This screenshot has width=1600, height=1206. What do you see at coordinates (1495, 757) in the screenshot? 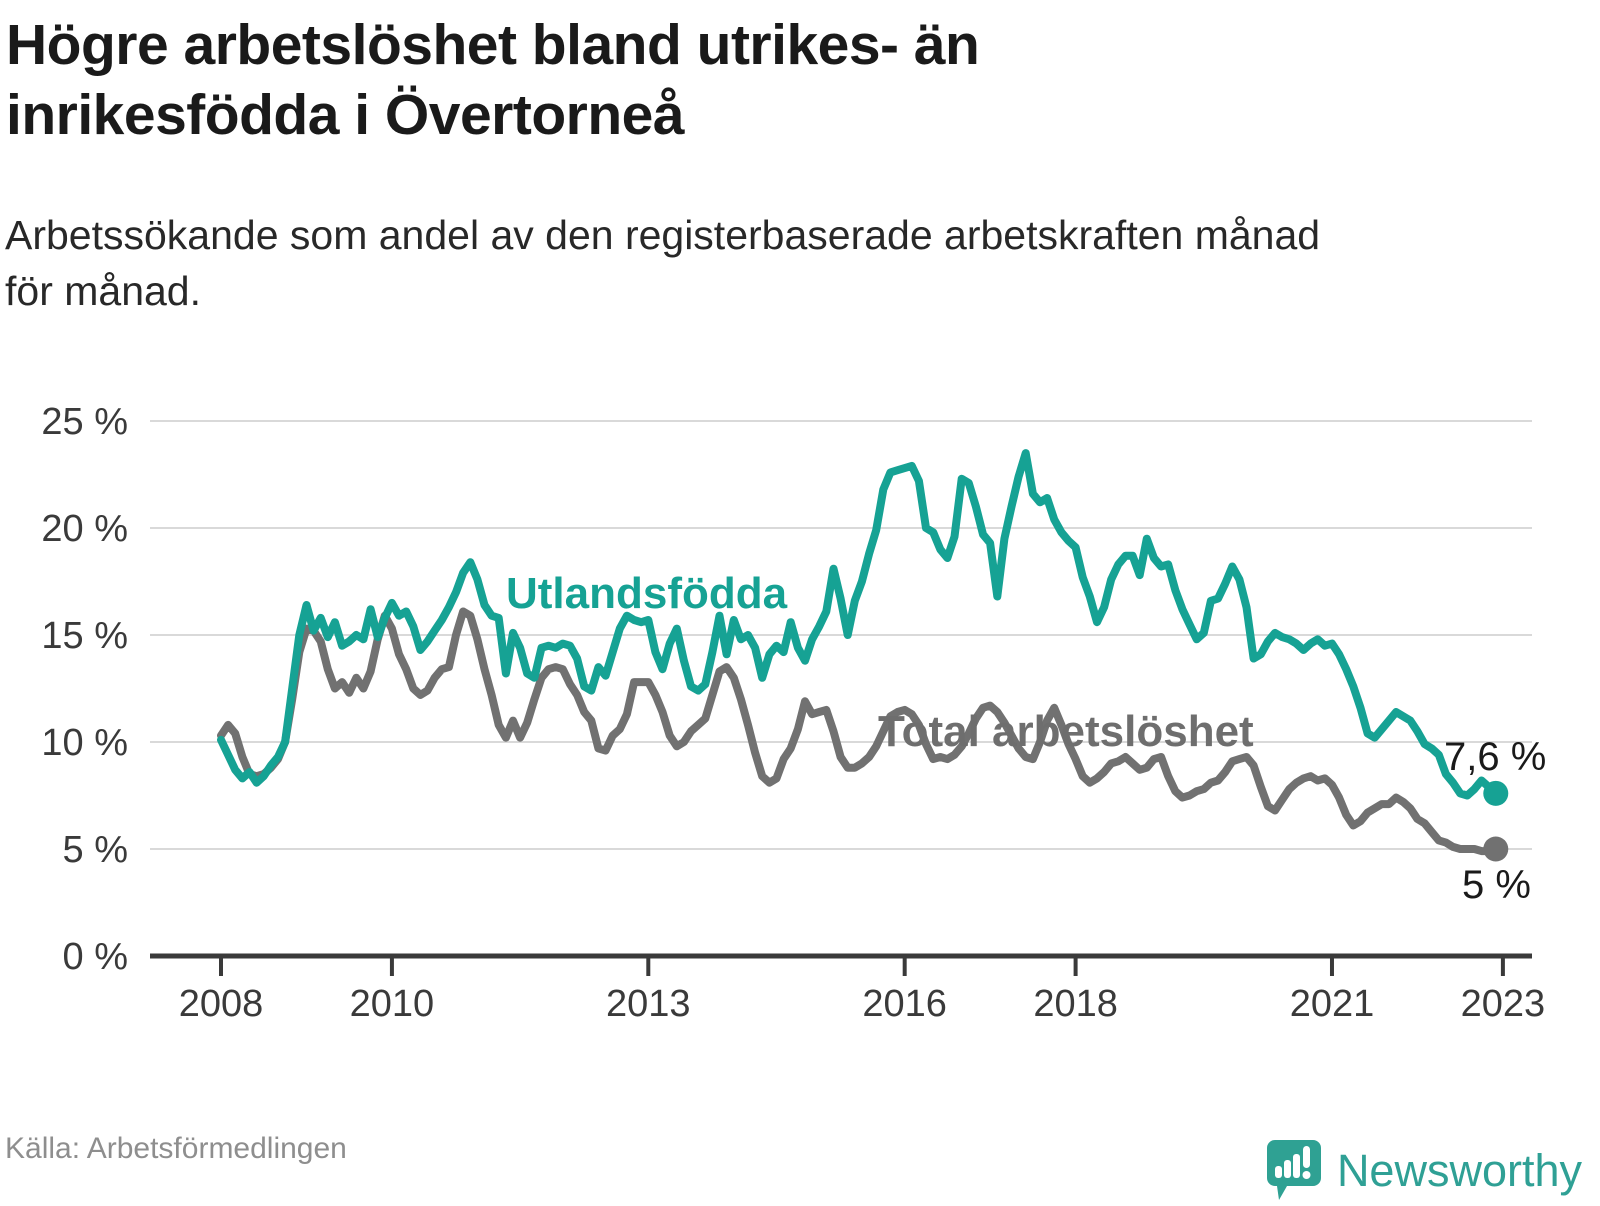
I see `end-value-label-utlandsfodda: 7,6 %` at bounding box center [1495, 757].